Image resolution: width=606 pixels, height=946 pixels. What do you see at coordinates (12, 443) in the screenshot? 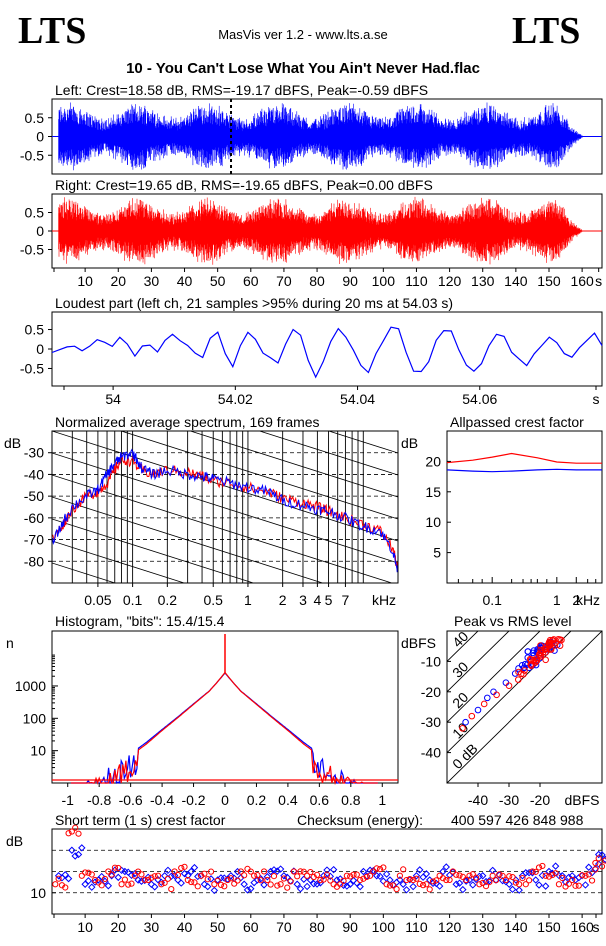
I see `spectrum-ylabel: dB` at bounding box center [12, 443].